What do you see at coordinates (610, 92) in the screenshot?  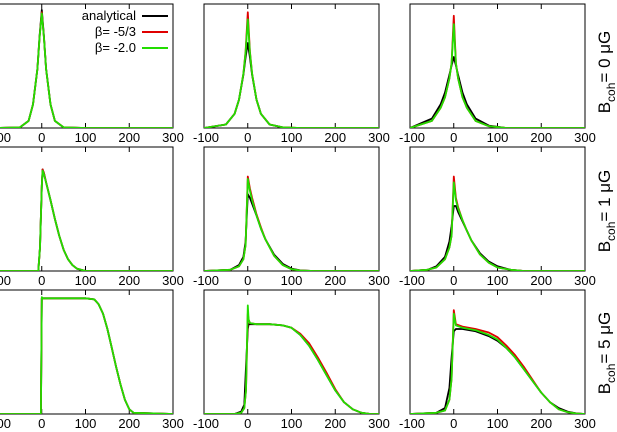 I see `row-label-0-sub: coh` at bounding box center [610, 92].